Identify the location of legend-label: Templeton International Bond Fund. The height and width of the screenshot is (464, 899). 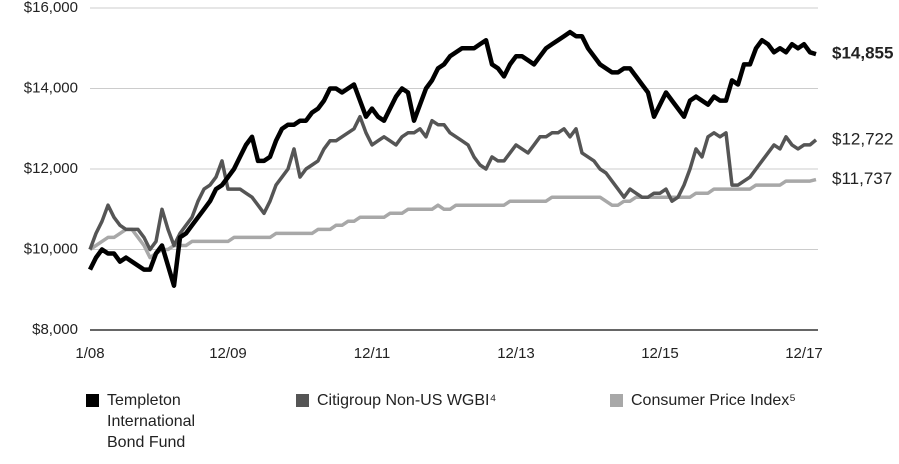
(151, 421).